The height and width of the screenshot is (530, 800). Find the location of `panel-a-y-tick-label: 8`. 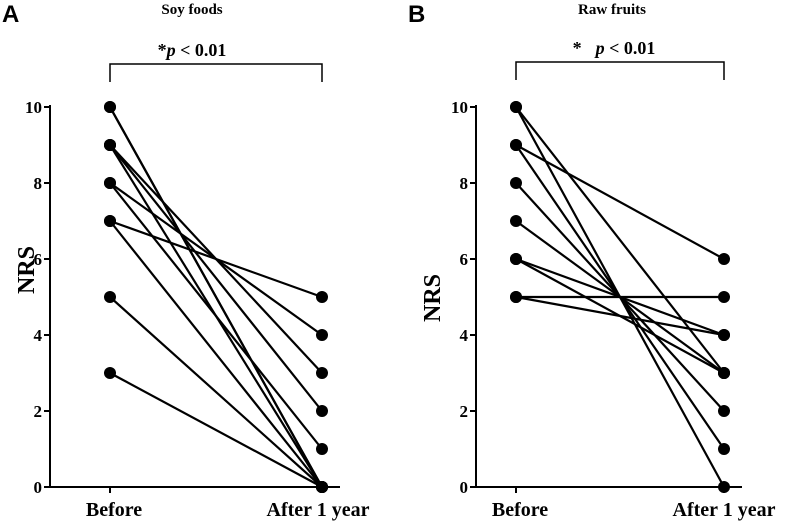

panel-a-y-tick-label: 8 is located at coordinates (38, 183).